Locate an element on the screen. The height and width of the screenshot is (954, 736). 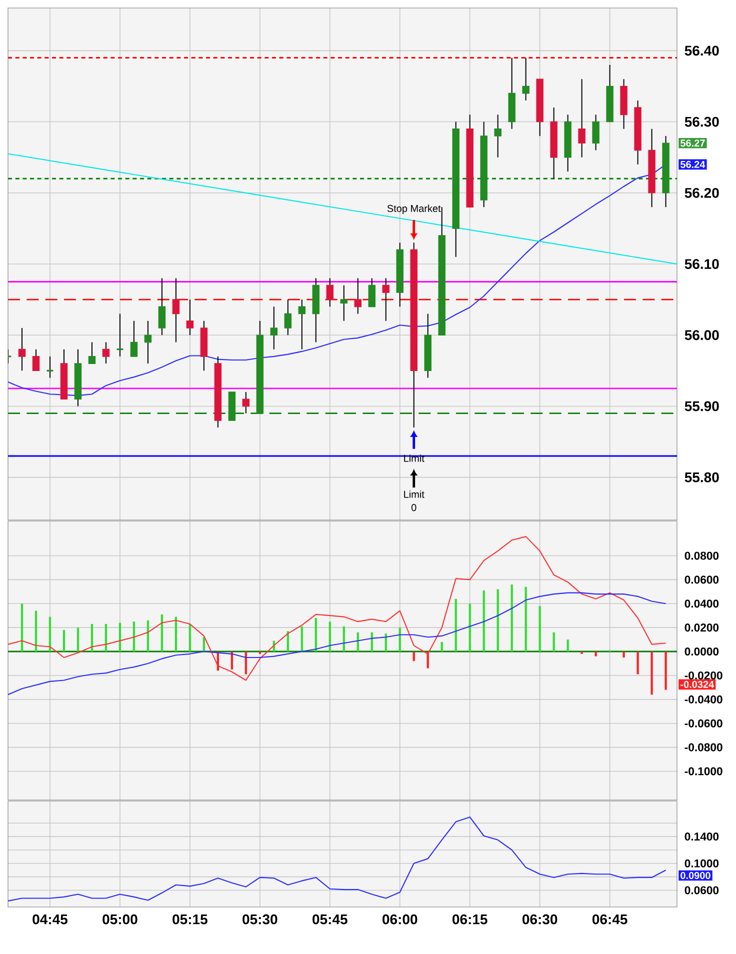
text: 0.0900 is located at coordinates (695, 876).